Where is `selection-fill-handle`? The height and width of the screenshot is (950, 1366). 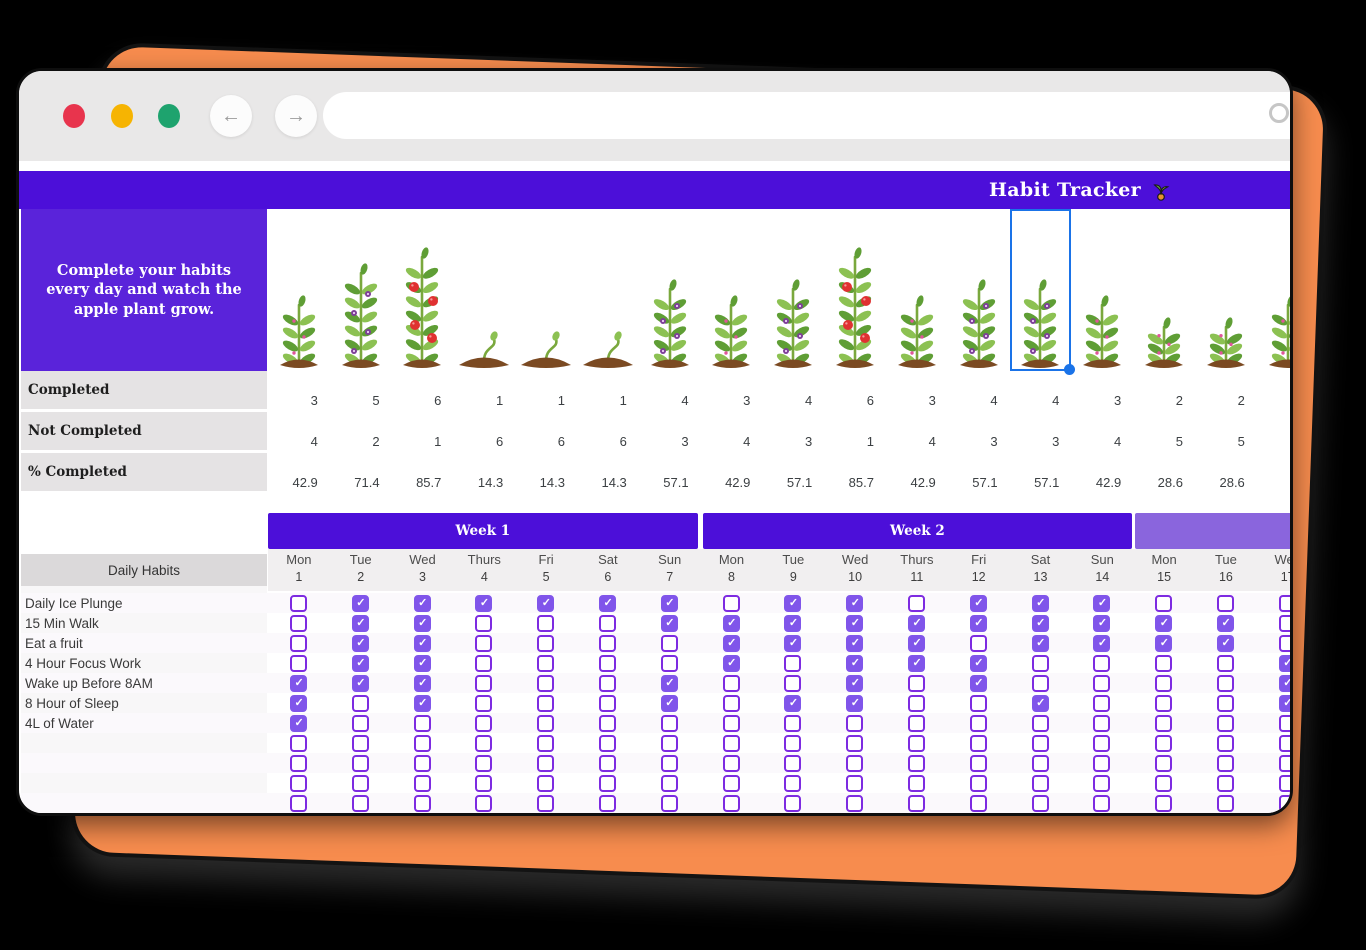 selection-fill-handle is located at coordinates (1070, 369).